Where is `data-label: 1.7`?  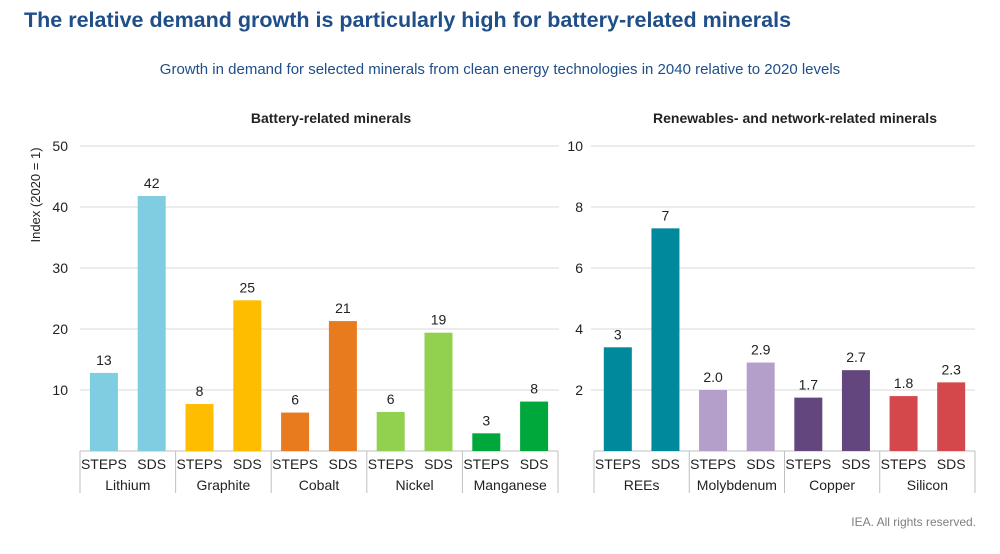 data-label: 1.7 is located at coordinates (809, 385).